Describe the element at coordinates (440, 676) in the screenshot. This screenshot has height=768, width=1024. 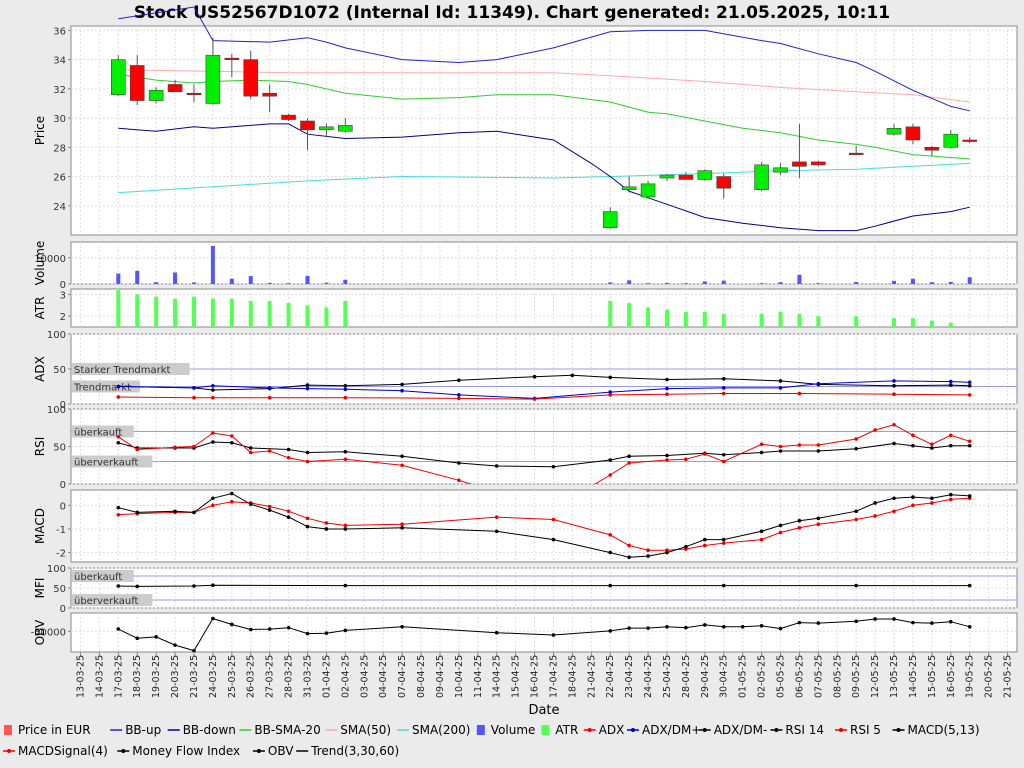
I see `date-tick-label: 09-04-25` at that location.